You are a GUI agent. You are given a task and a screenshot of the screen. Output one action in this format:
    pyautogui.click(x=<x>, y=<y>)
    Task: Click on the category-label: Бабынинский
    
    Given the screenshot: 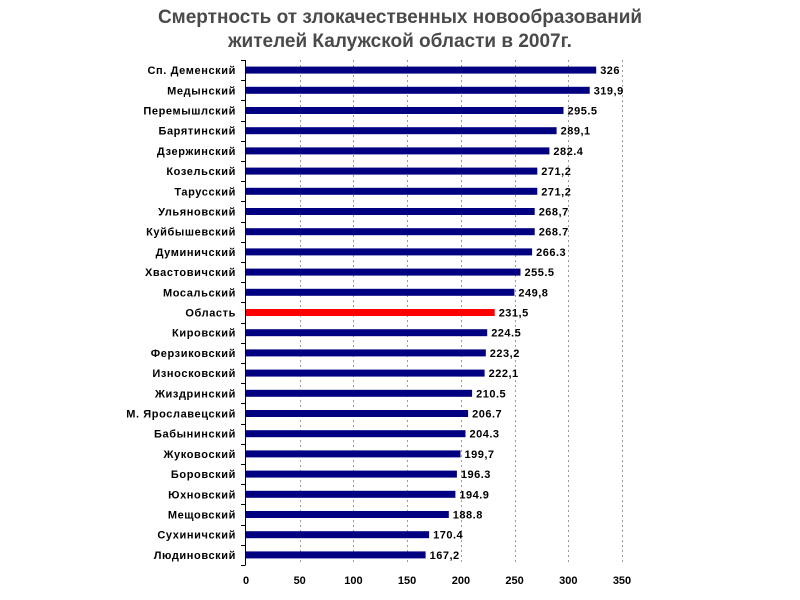 What is the action you would take?
    pyautogui.click(x=195, y=435)
    